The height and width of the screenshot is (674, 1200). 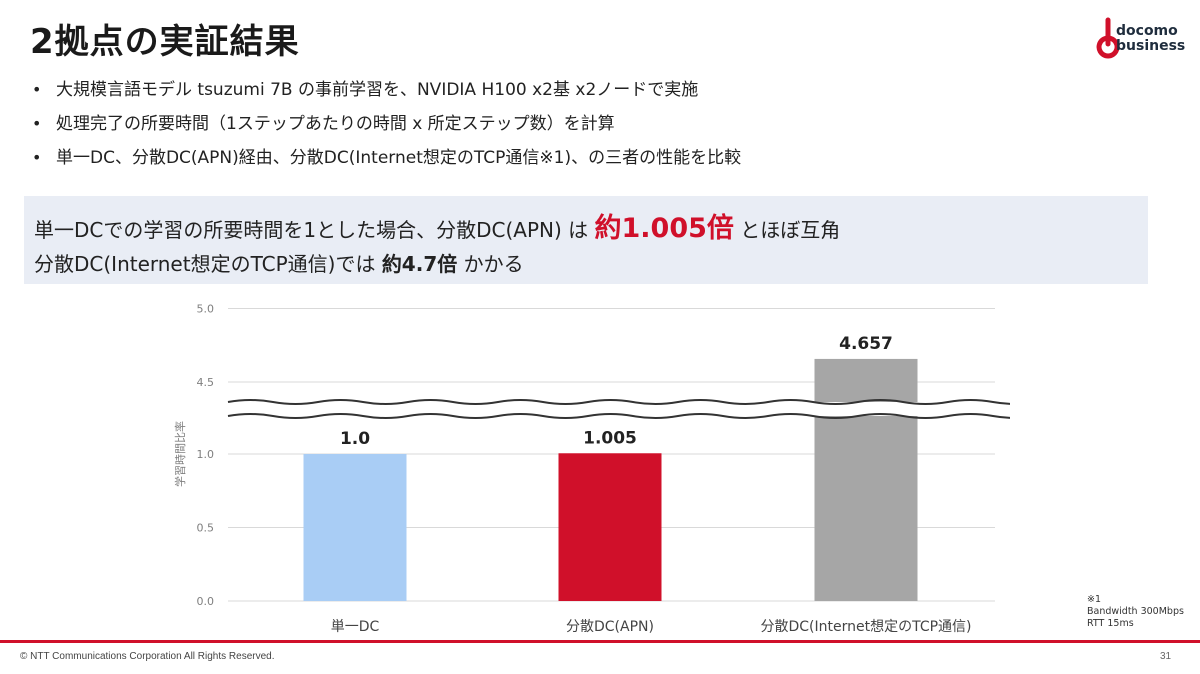 What do you see at coordinates (1147, 31) in the screenshot?
I see `logo-text-docomo: docomo` at bounding box center [1147, 31].